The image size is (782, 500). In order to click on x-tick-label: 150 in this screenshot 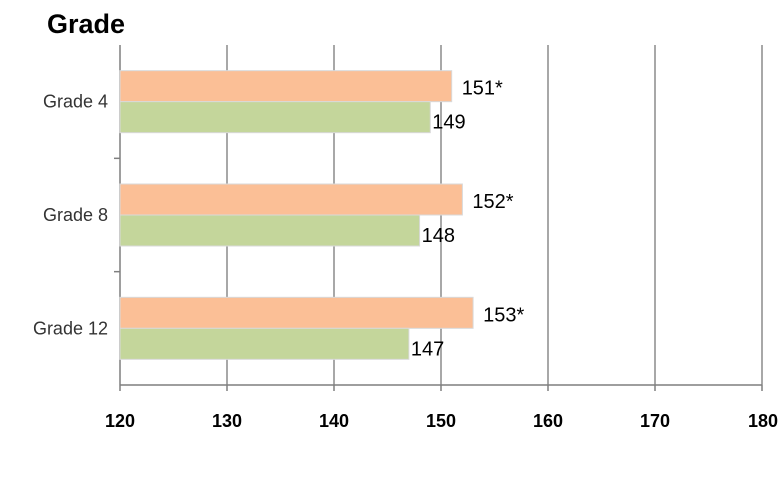, I will do `click(441, 421)`.